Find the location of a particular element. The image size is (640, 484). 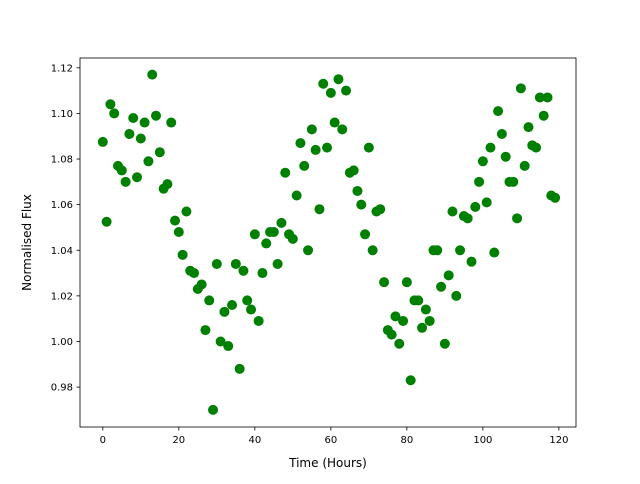

y-tick-label: 1.02 is located at coordinates (62, 296).